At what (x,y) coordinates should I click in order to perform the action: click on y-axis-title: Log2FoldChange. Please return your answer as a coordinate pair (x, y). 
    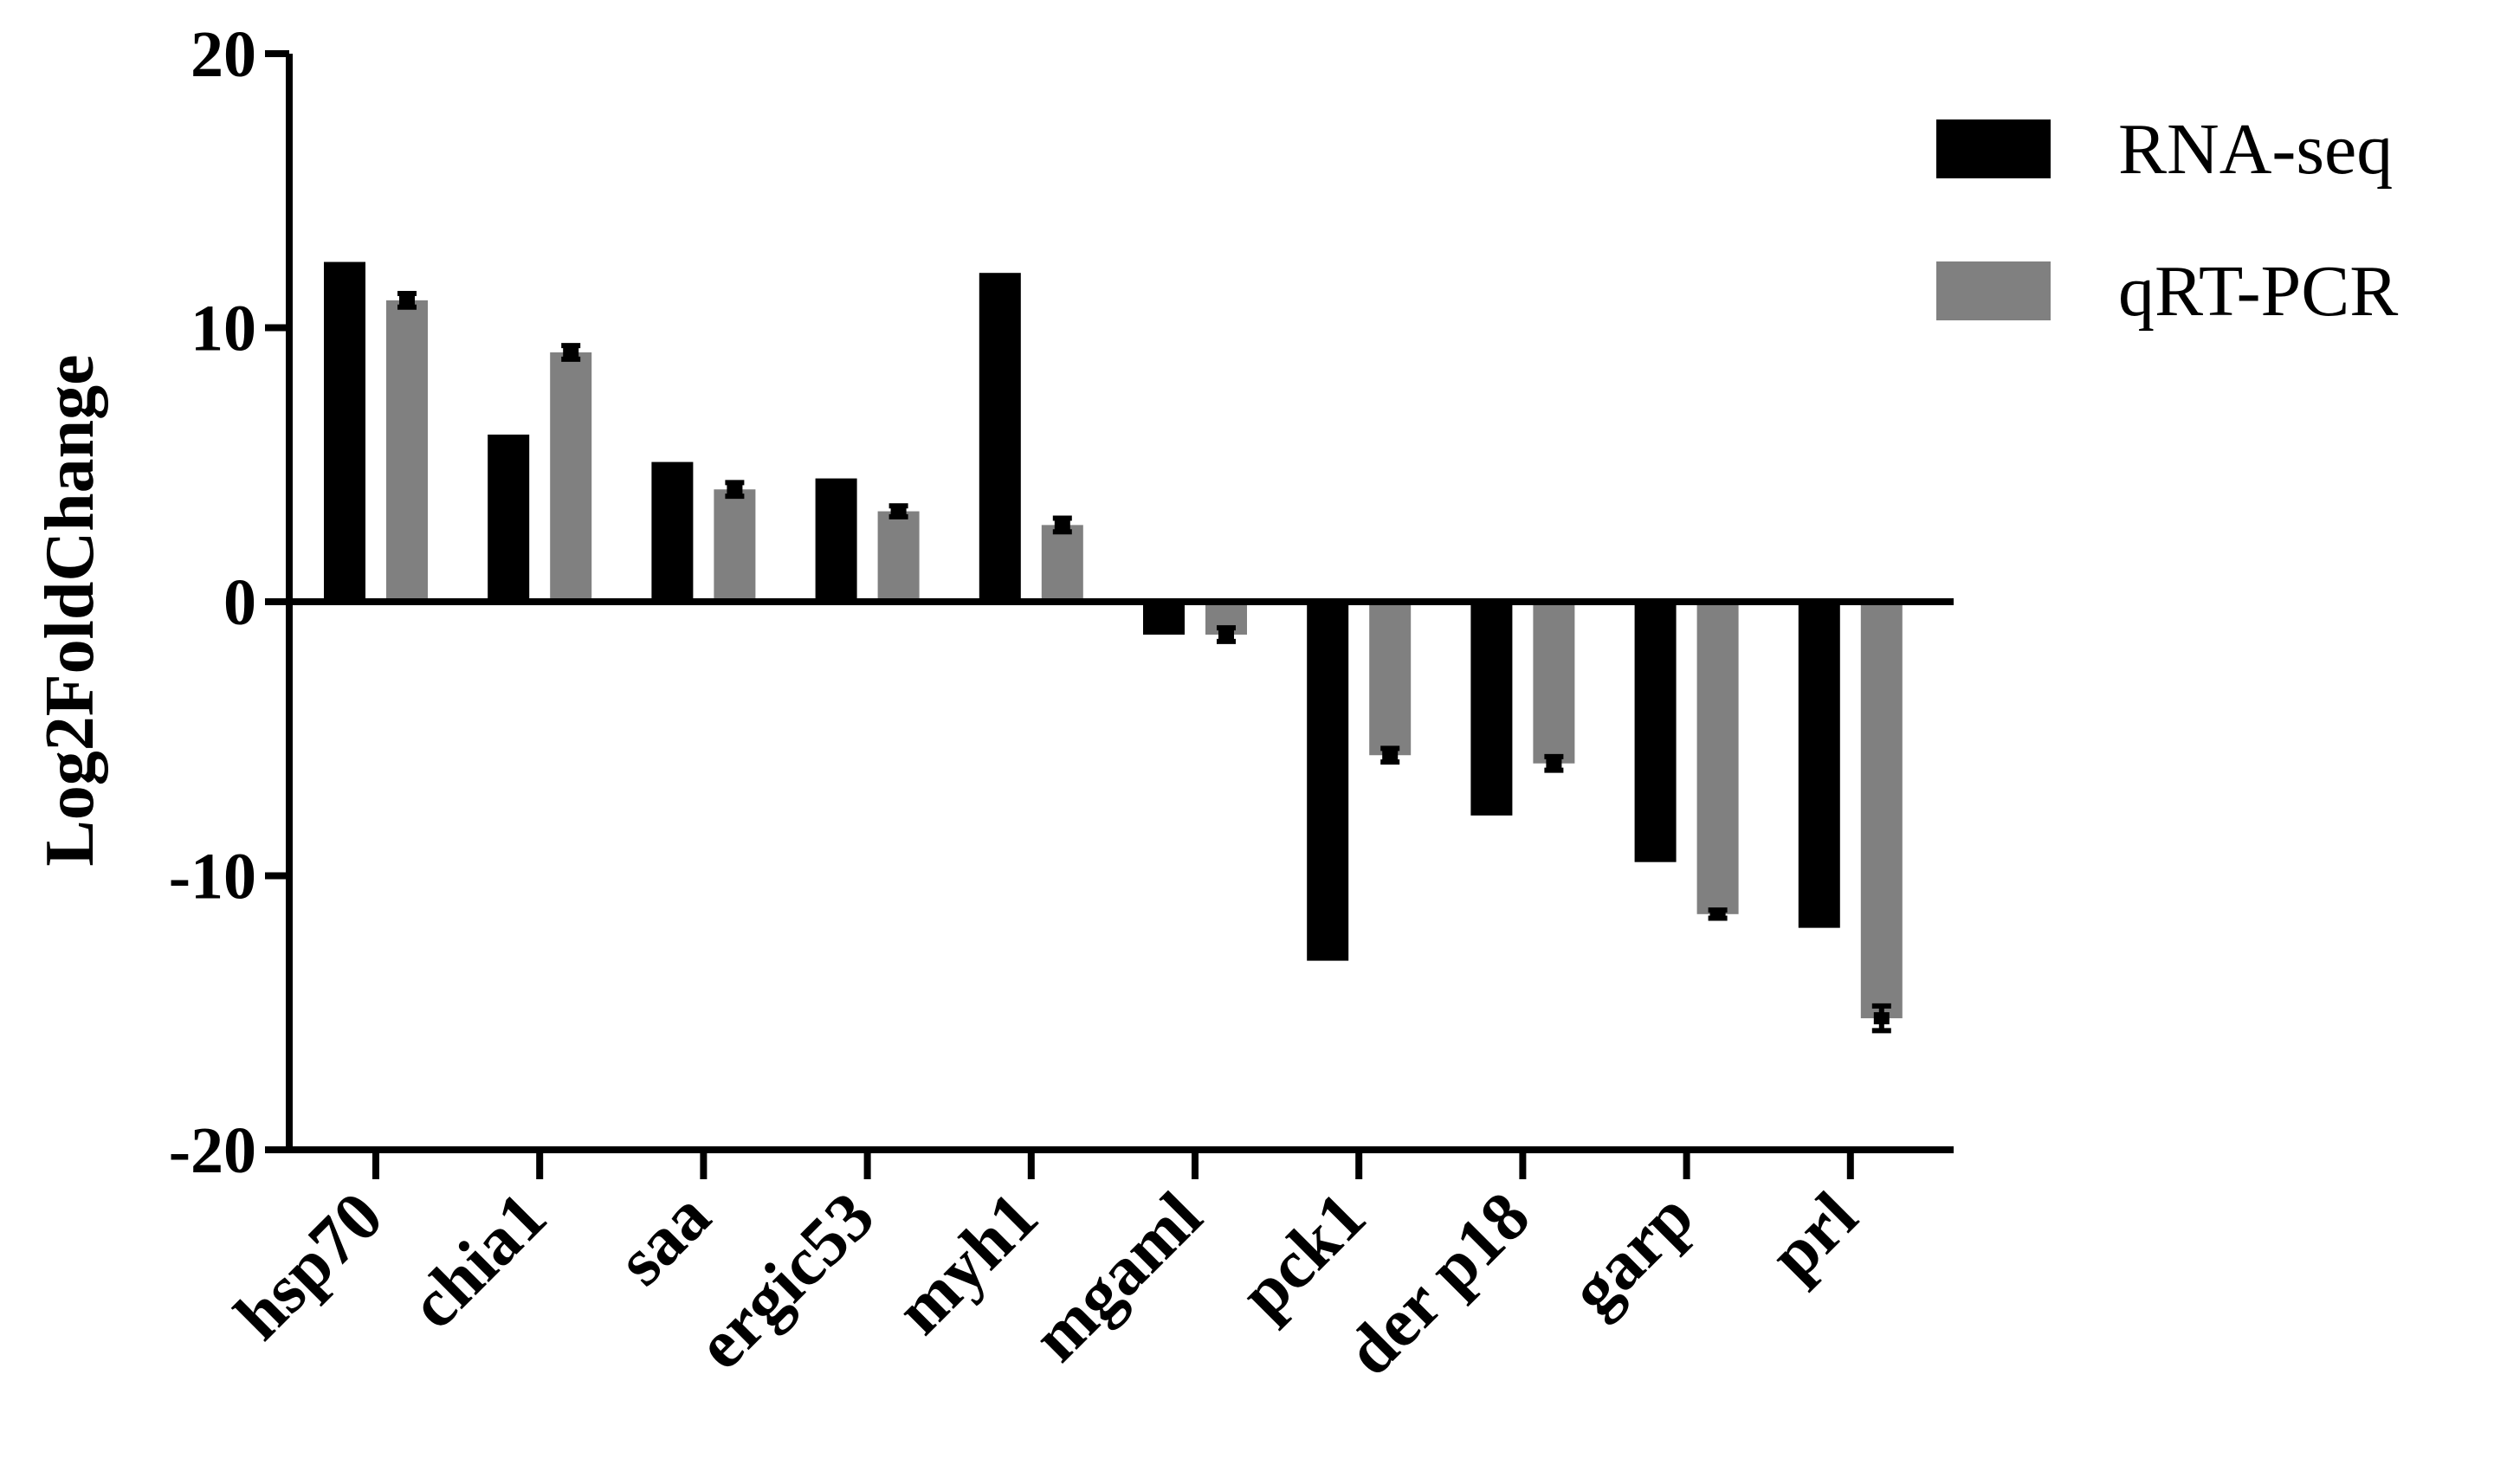
    Looking at the image, I should click on (70, 610).